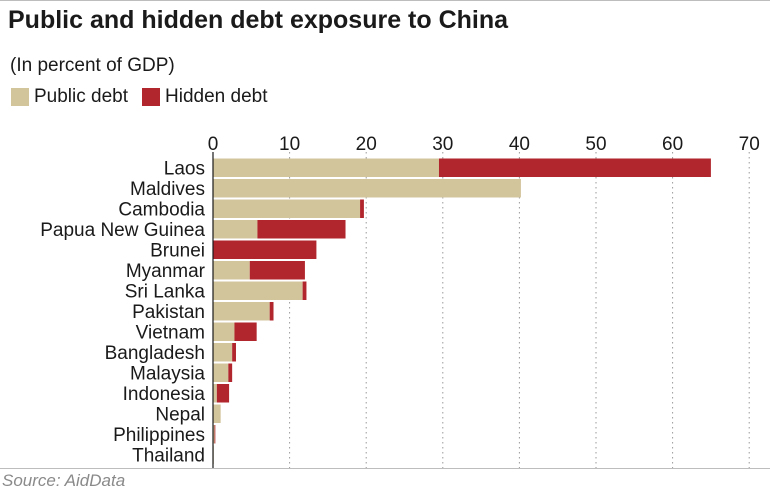 Image resolution: width=770 pixels, height=495 pixels. What do you see at coordinates (151, 97) in the screenshot?
I see `legend-swatch-hidden-debt` at bounding box center [151, 97].